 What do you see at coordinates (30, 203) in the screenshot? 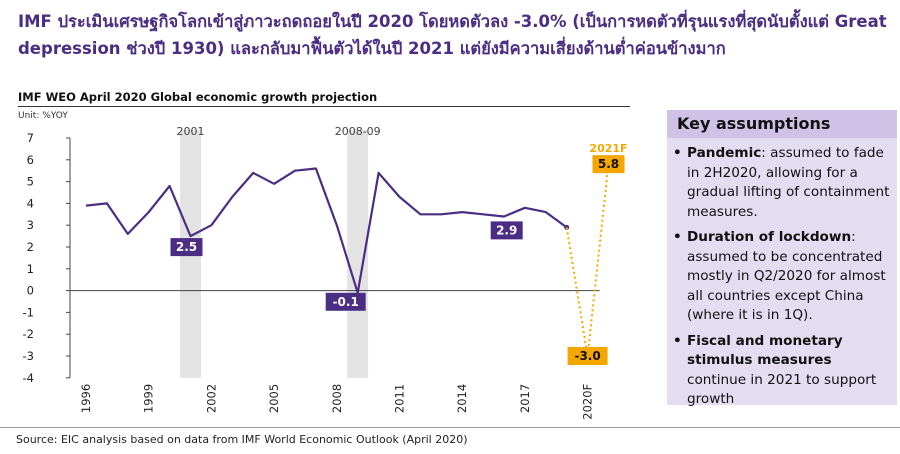
I see `y-tick-label: 4` at bounding box center [30, 203].